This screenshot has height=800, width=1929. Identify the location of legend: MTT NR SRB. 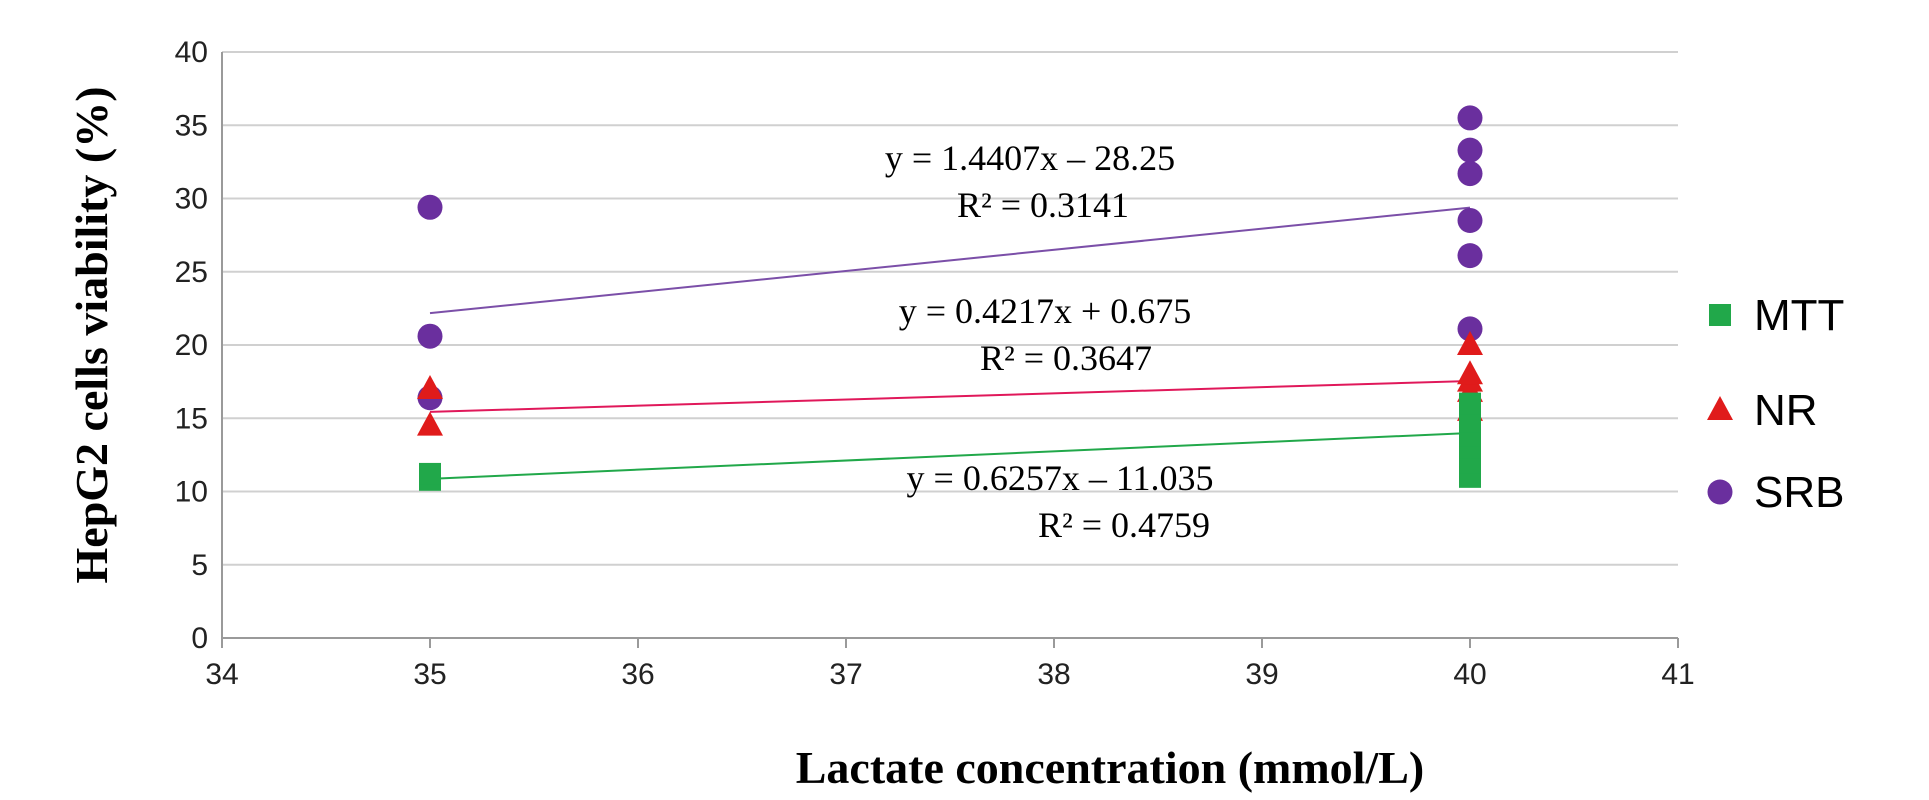
(1775, 404).